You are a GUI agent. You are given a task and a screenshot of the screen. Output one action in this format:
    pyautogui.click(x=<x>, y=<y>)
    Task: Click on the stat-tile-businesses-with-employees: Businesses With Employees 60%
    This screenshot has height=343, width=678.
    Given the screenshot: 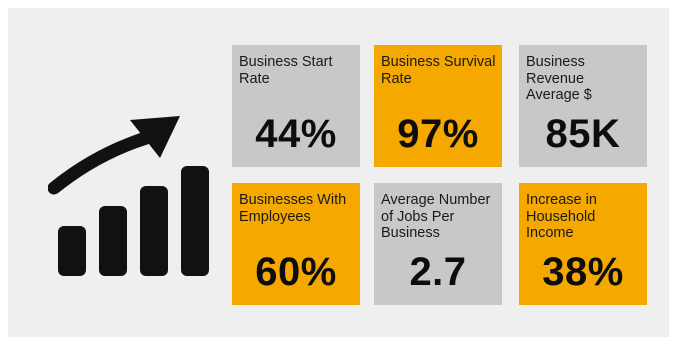 What is the action you would take?
    pyautogui.click(x=296, y=244)
    